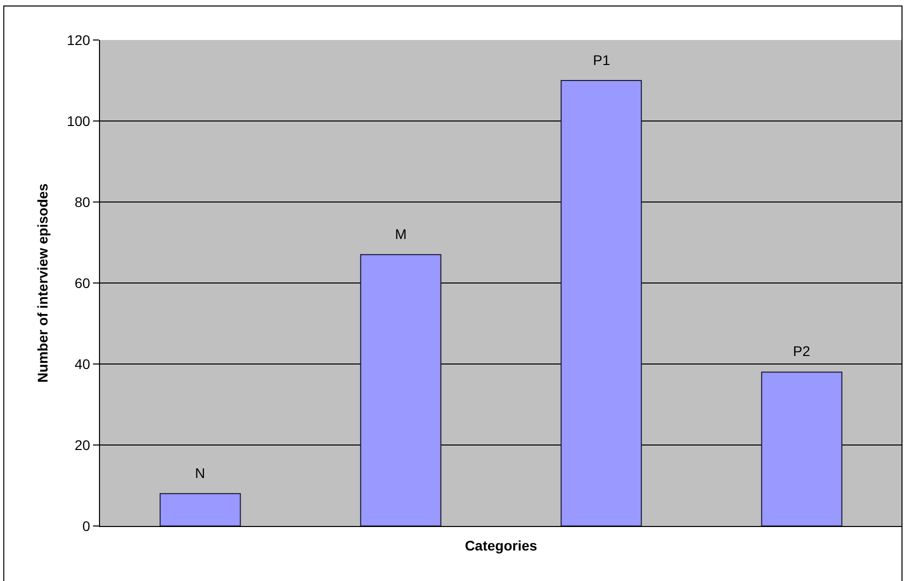 This screenshot has width=914, height=581. What do you see at coordinates (78, 120) in the screenshot?
I see `y-tick-label: 100` at bounding box center [78, 120].